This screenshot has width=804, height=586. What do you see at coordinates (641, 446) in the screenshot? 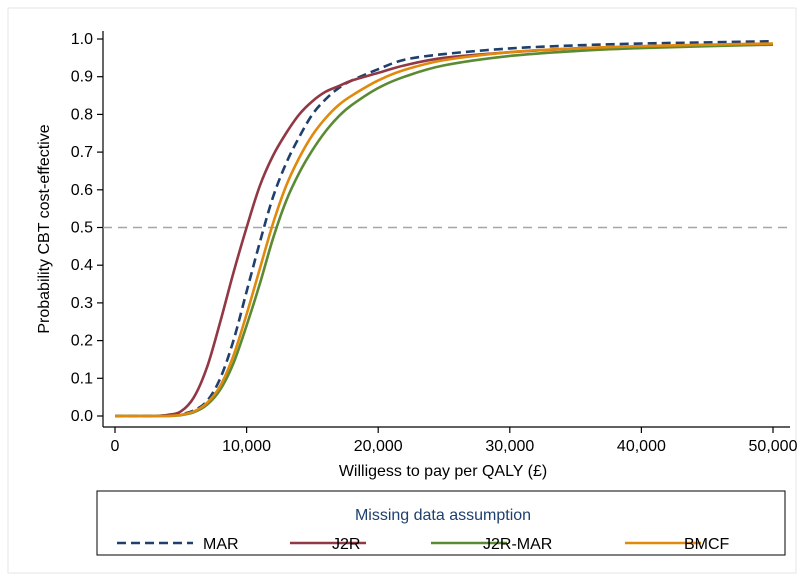
I see `x-tick-label: 40,000` at bounding box center [641, 446].